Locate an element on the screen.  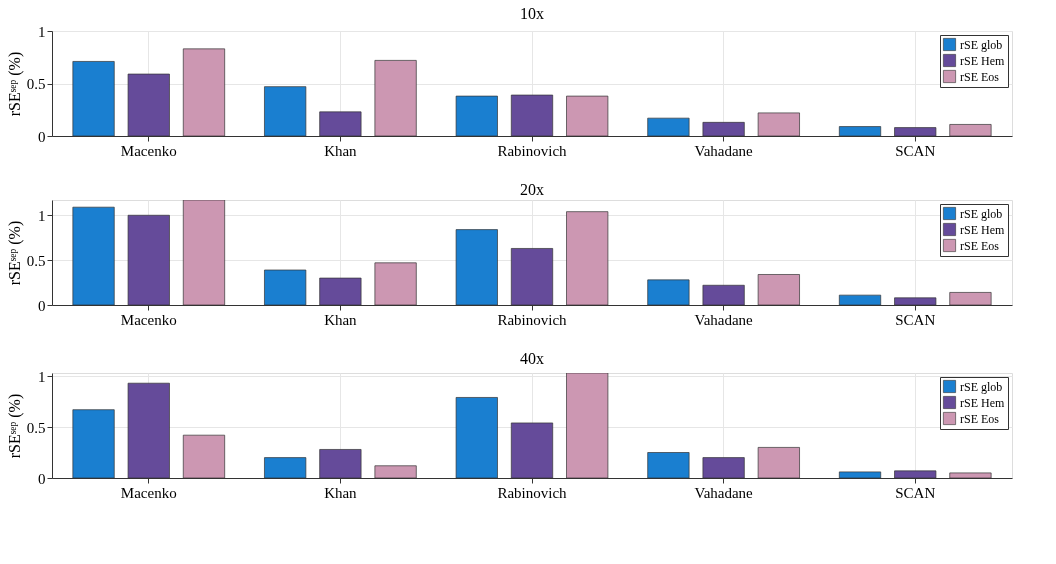
chart-title: 10x is located at coordinates (532, 13).